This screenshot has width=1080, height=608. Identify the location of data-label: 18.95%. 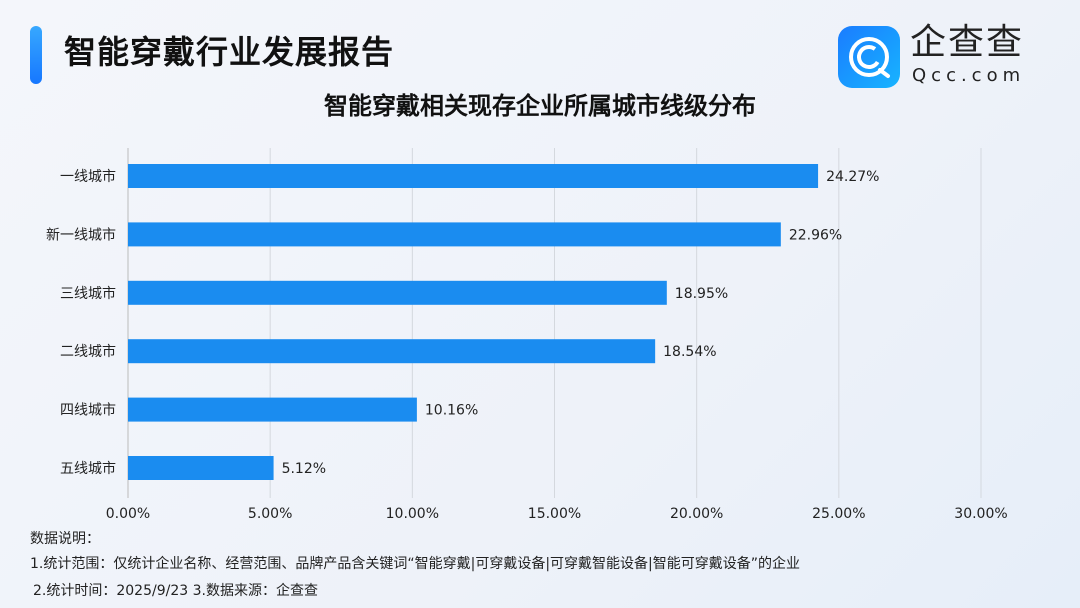
(701, 294).